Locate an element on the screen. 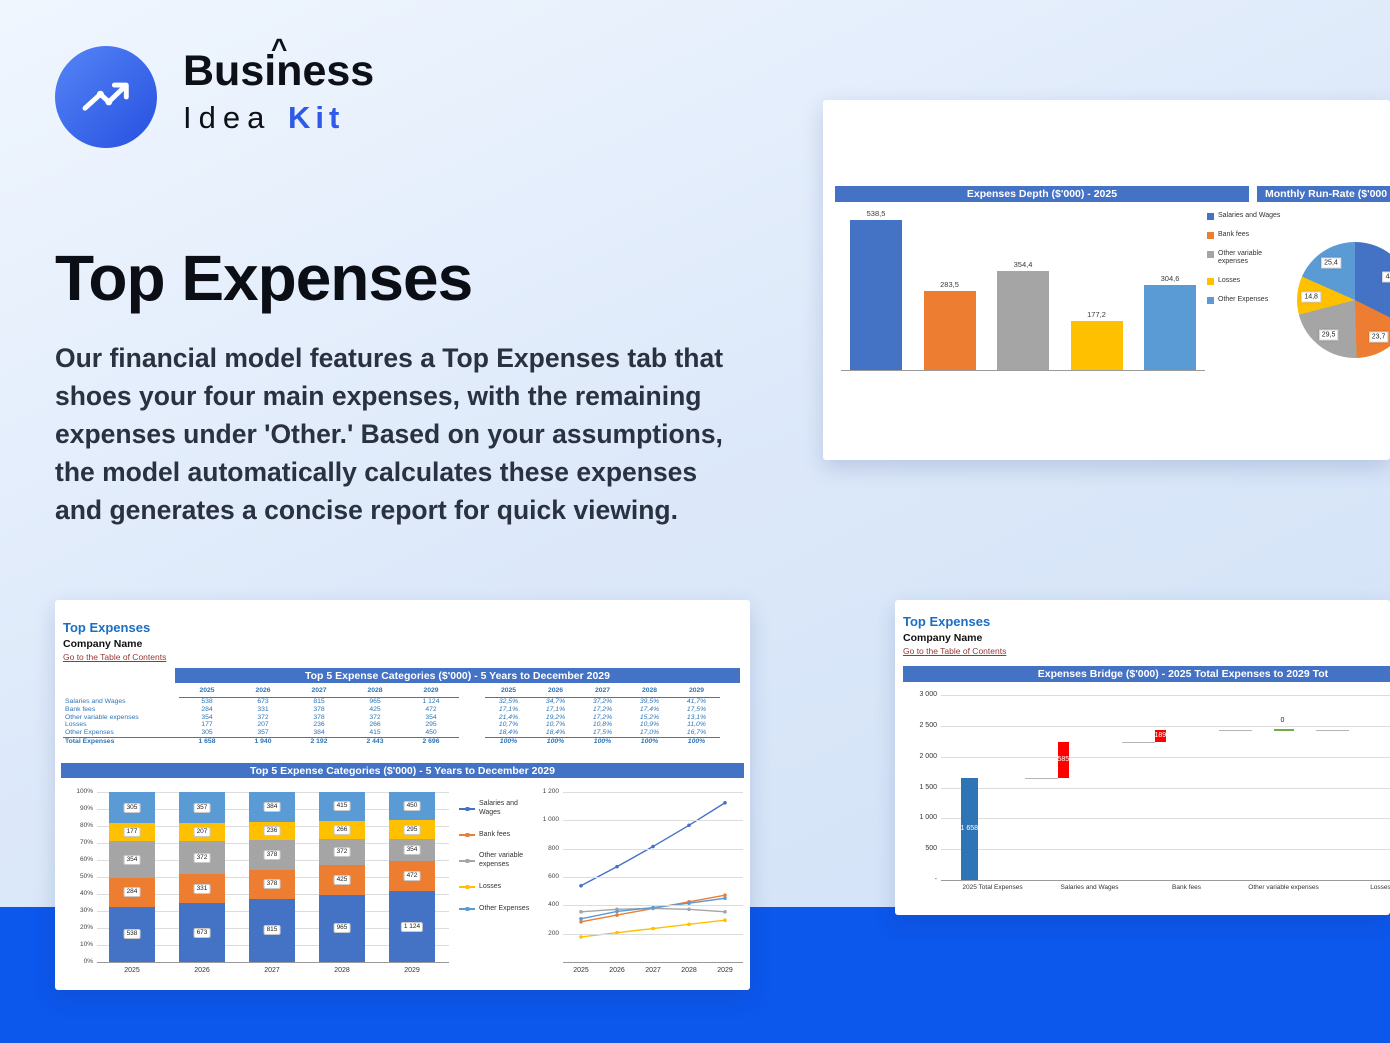  segment-value-label: 331 is located at coordinates (202, 888).